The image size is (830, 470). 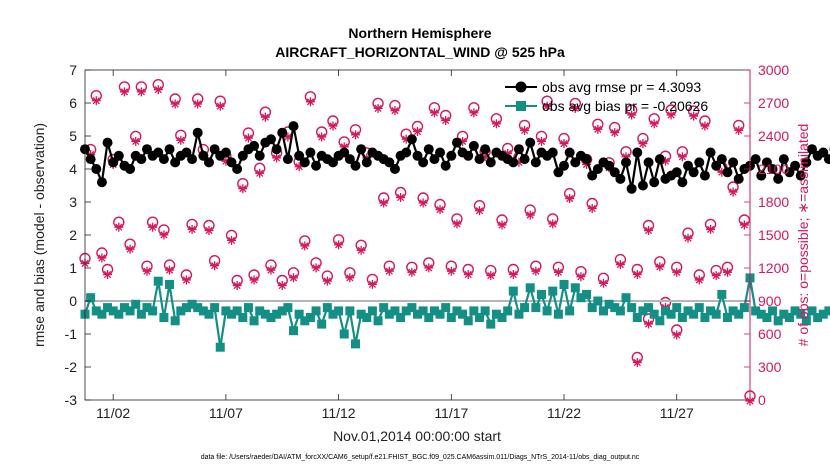 I want to click on y-tick-label: 5, so click(x=73, y=136).